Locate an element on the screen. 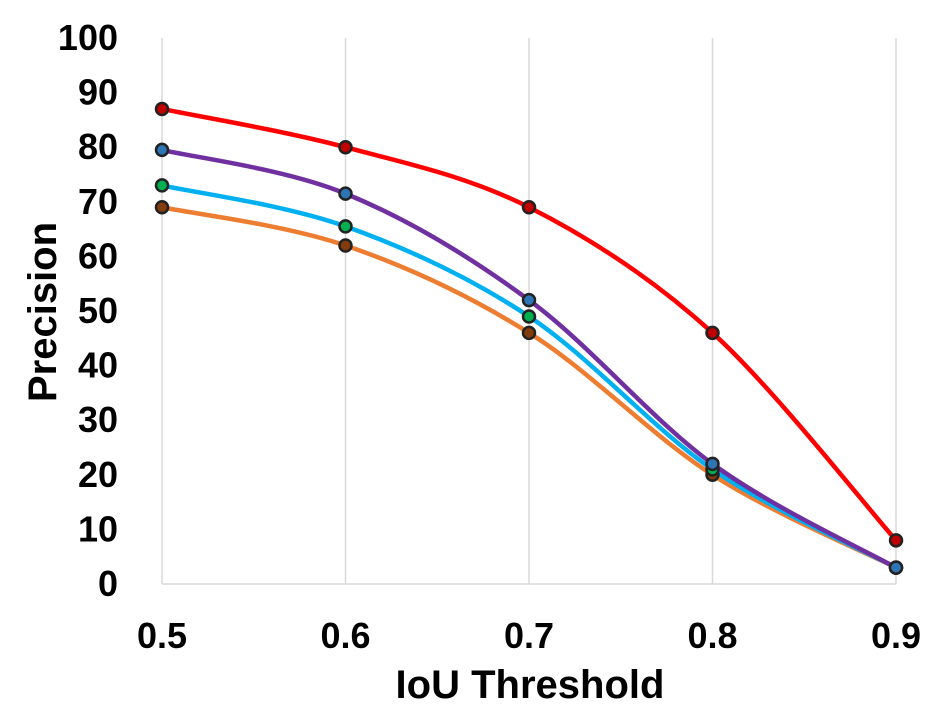 Image resolution: width=952 pixels, height=720 pixels. y-tick-label: 0 is located at coordinates (108, 583).